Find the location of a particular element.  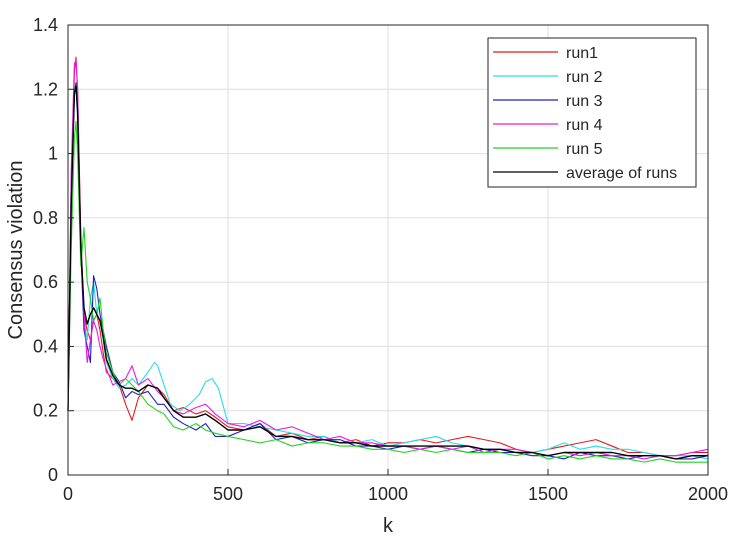

y-tick-label: 0.8 is located at coordinates (45, 218).